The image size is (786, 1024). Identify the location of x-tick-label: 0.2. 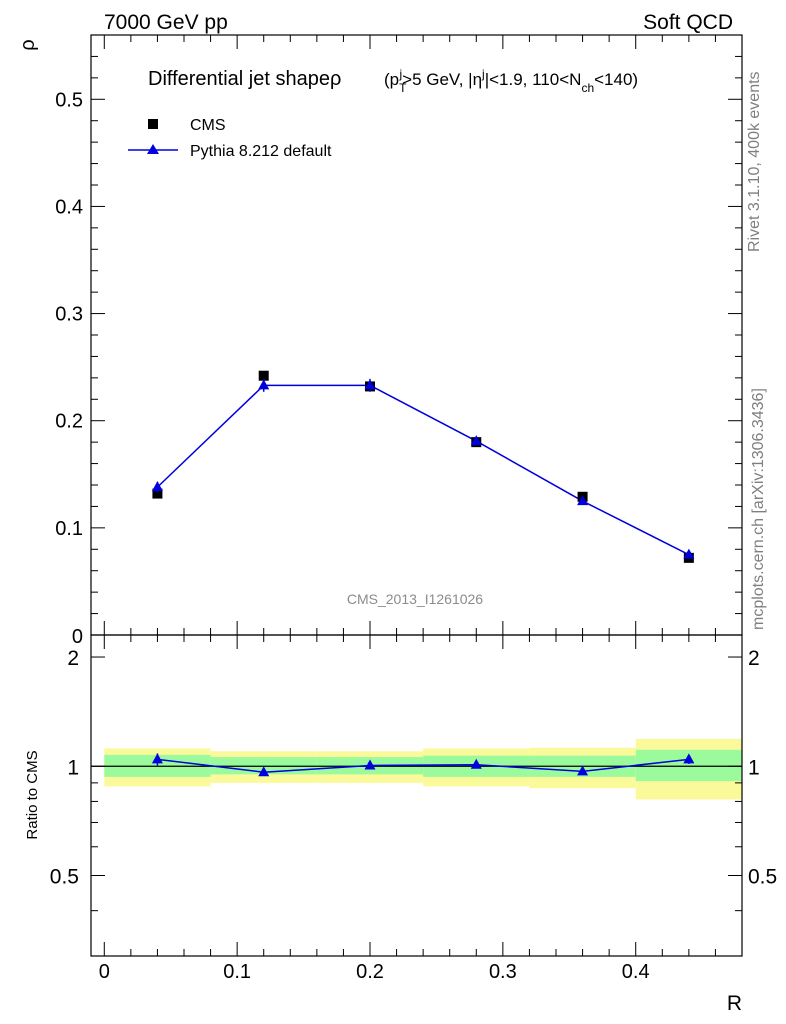
(370, 972).